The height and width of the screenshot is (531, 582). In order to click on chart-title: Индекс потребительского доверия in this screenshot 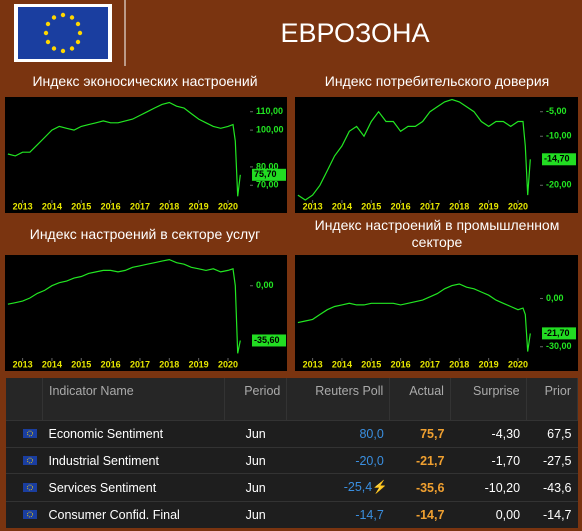, I will do `click(437, 81)`.